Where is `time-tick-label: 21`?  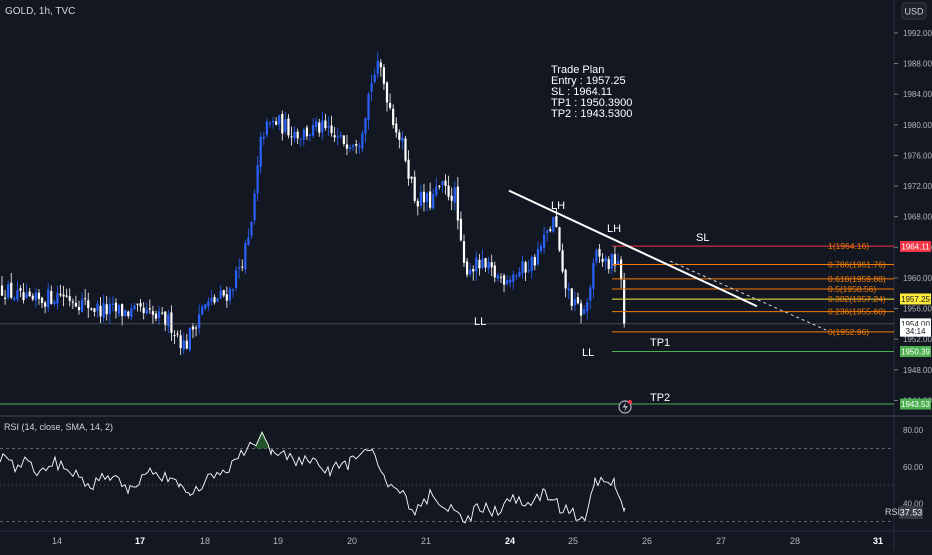 time-tick-label: 21 is located at coordinates (426, 541).